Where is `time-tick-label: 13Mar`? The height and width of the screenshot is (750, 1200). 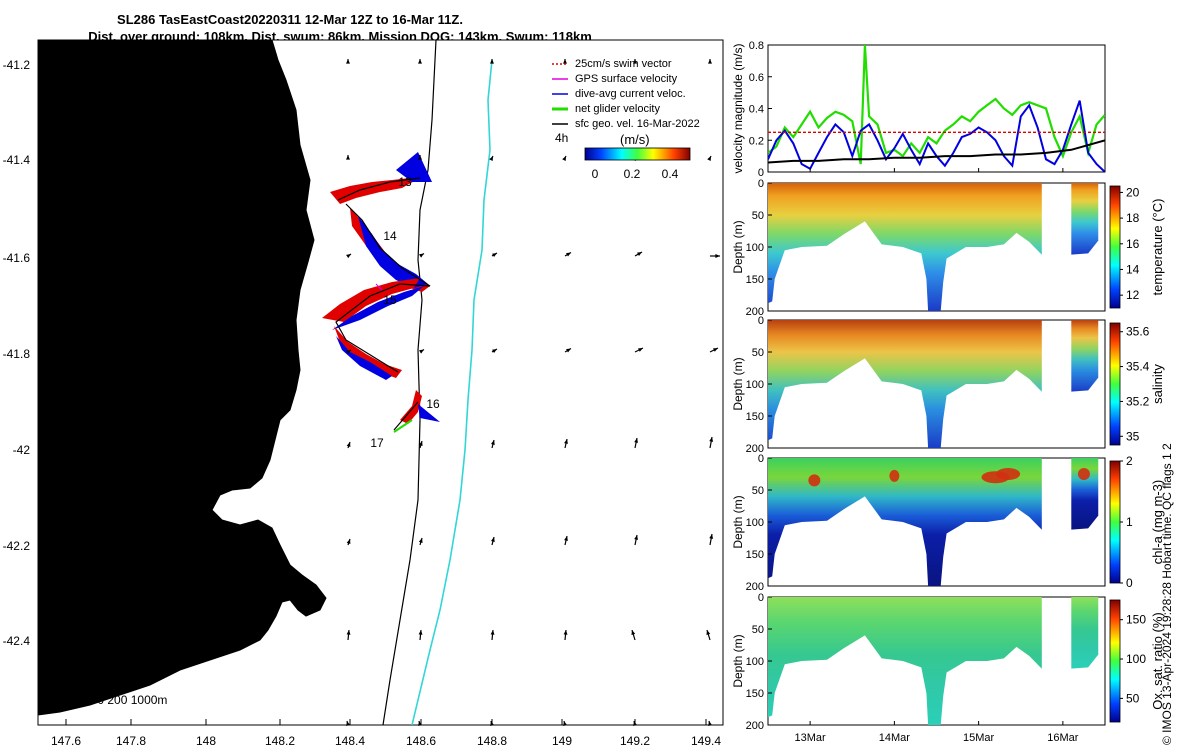
time-tick-label: 13Mar is located at coordinates (811, 738).